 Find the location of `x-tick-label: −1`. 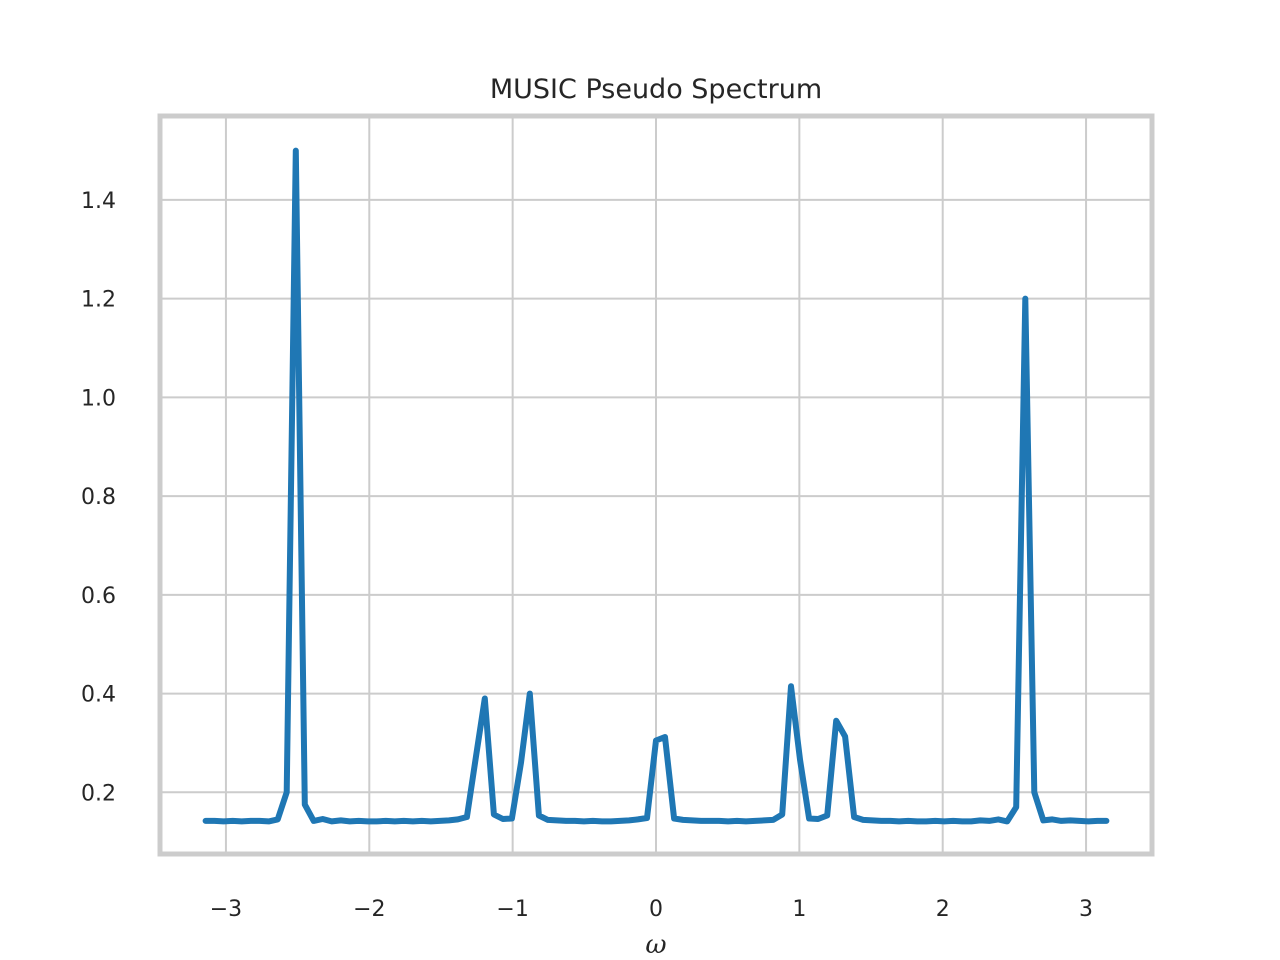

x-tick-label: −1 is located at coordinates (512, 909).